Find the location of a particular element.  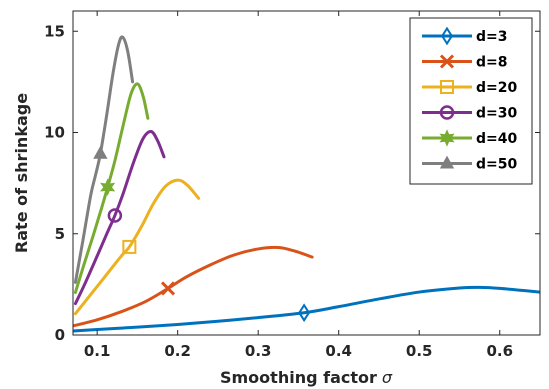

x-tick-label: 0.1 is located at coordinates (97, 351).